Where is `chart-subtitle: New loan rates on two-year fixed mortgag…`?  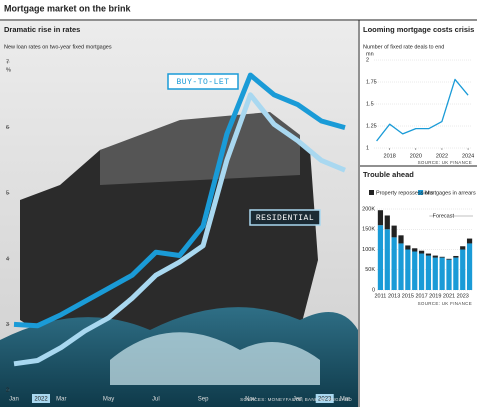
chart-subtitle: New loan rates on two-year fixed mortgag… is located at coordinates (58, 47).